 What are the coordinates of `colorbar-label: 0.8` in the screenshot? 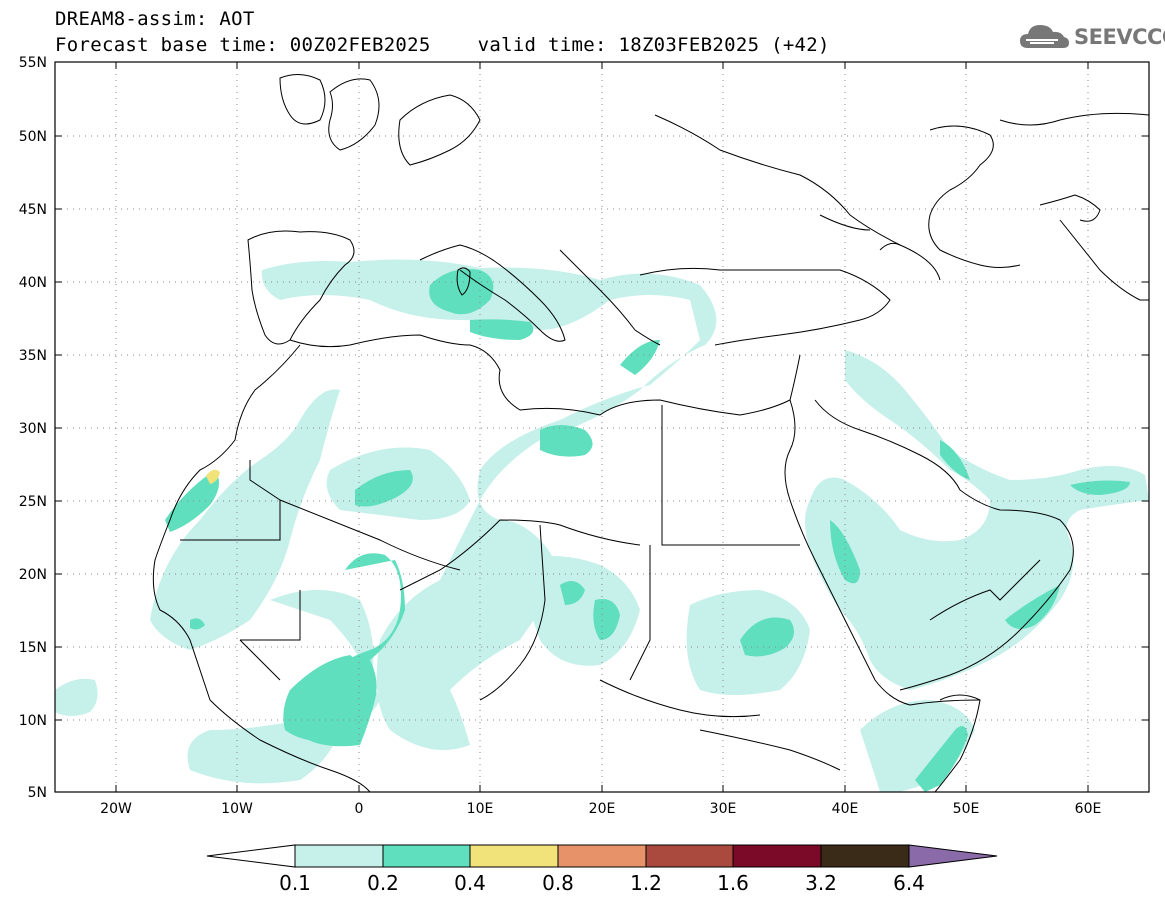 It's located at (558, 883).